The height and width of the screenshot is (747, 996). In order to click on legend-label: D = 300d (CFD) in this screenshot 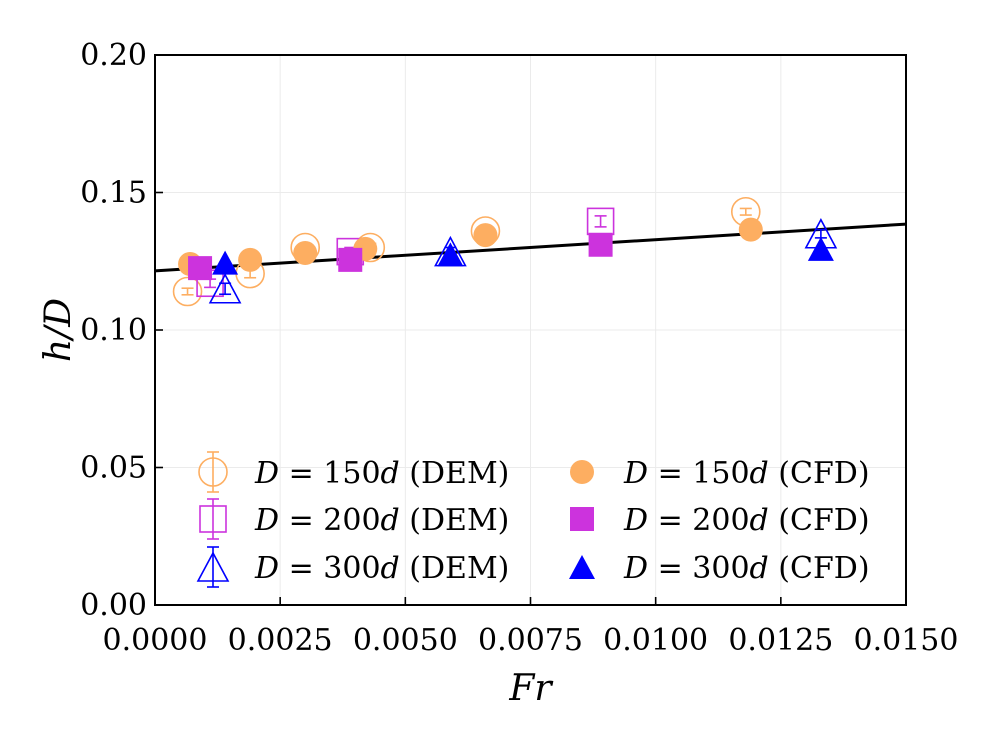, I will do `click(746, 568)`.